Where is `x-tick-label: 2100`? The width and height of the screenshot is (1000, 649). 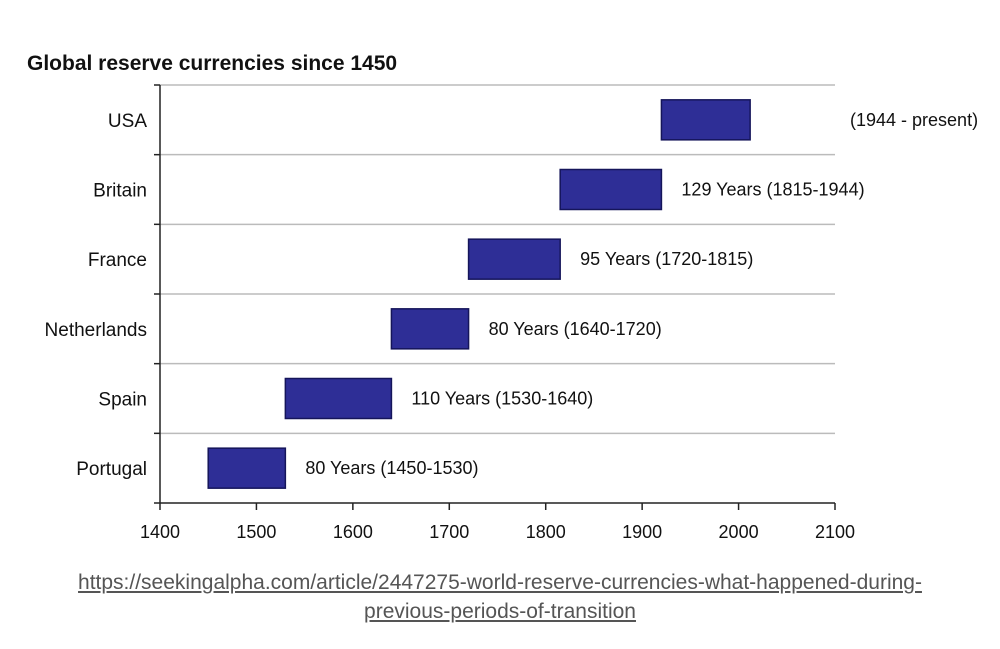
x-tick-label: 2100 is located at coordinates (835, 532).